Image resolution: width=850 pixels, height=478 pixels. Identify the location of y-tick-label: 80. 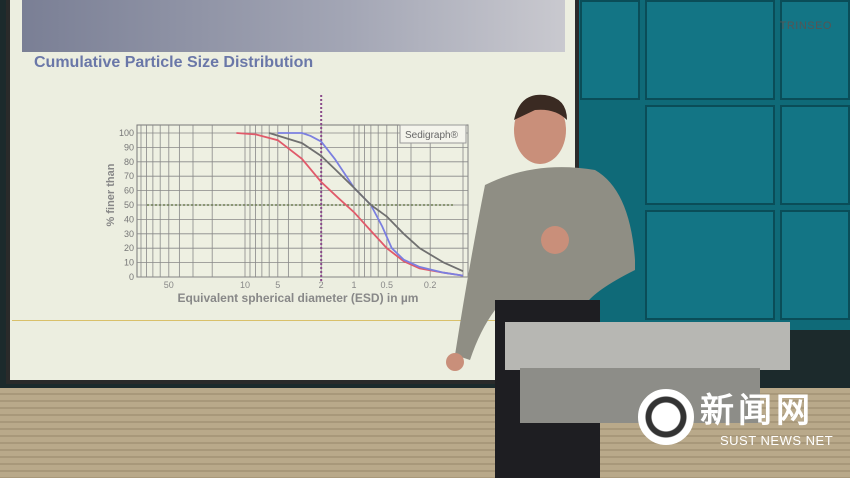
(129, 162).